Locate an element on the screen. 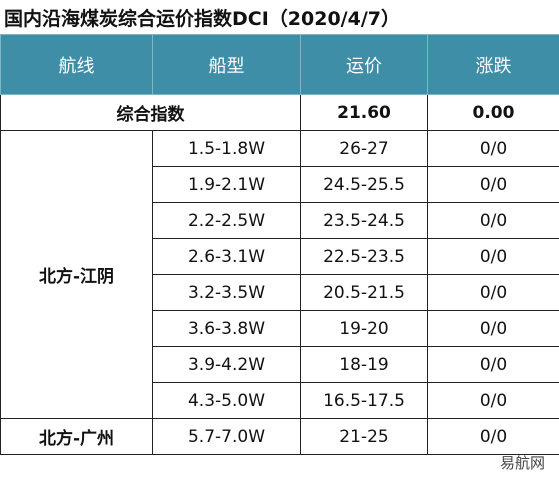 This screenshot has width=559, height=477. price: 23.5-24.5 is located at coordinates (364, 220).